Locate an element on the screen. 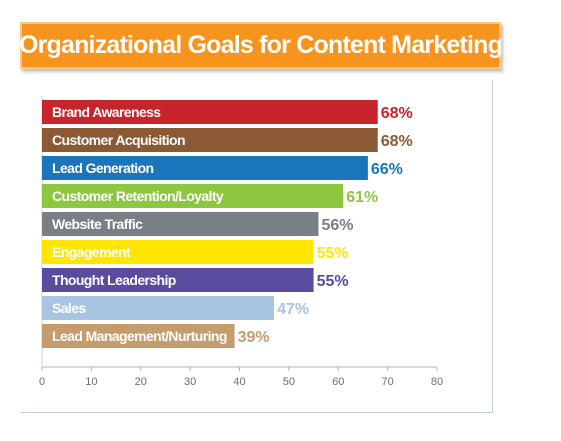  x-tick-label-2: 20 is located at coordinates (141, 382).